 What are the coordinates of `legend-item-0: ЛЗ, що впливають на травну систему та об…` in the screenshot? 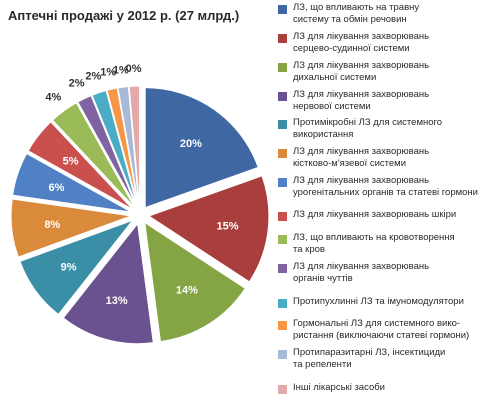 It's located at (384, 14).